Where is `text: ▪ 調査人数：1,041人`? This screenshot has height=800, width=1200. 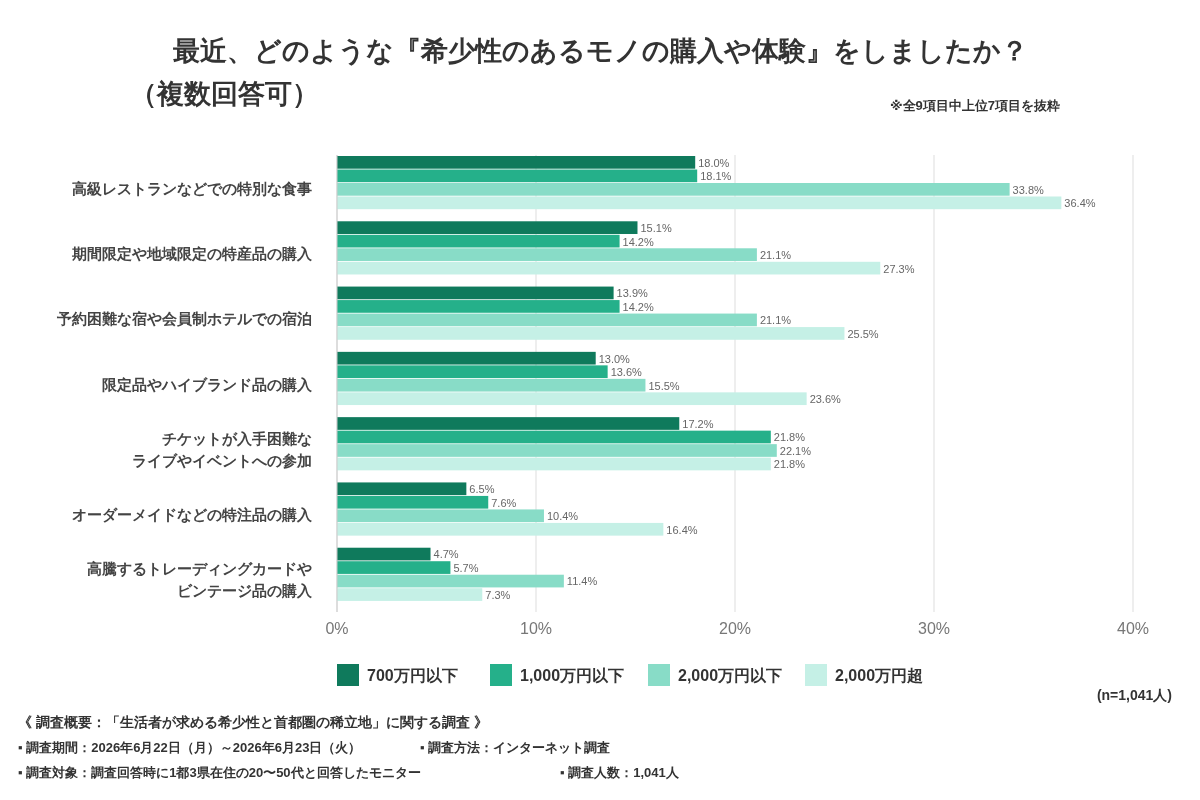 text: ▪ 調査人数：1,041人 is located at coordinates (620, 772).